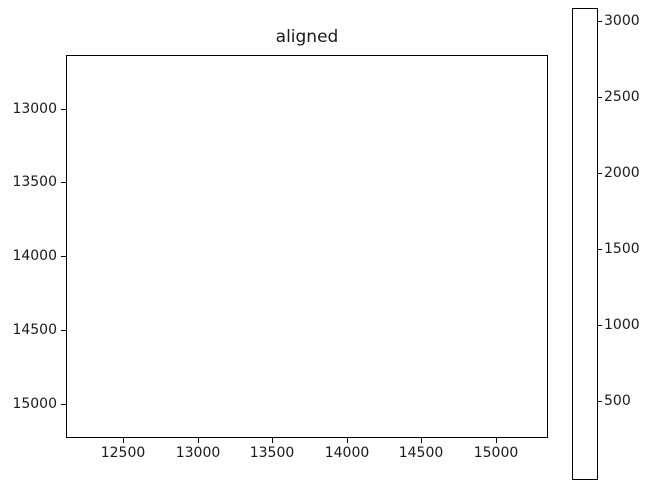 This screenshot has height=491, width=650. I want to click on colorbar-gradient, so click(585, 244).